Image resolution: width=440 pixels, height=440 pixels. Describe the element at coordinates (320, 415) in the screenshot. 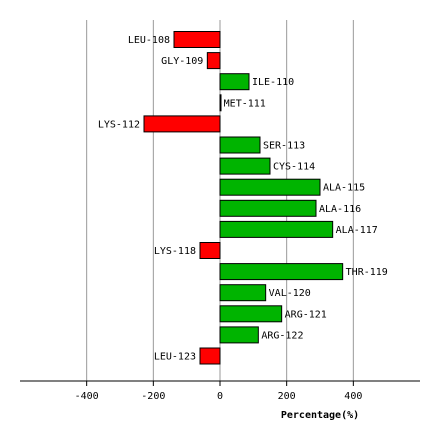

I see `x-axis-title: Percentage(%)` at that location.